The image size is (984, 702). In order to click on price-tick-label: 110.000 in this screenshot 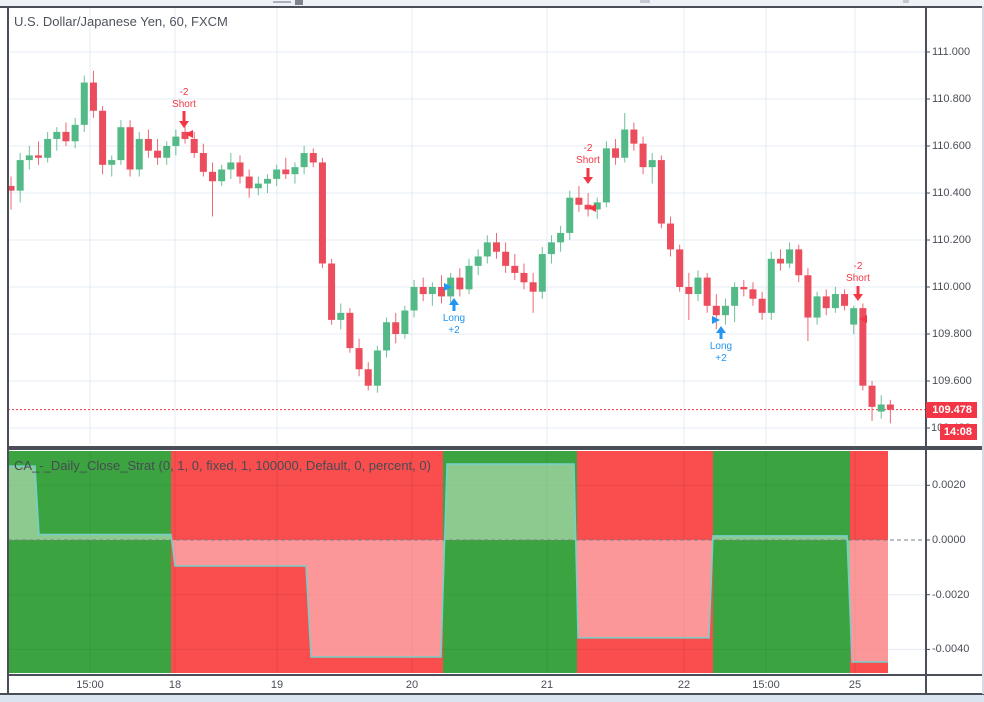, I will do `click(951, 287)`.